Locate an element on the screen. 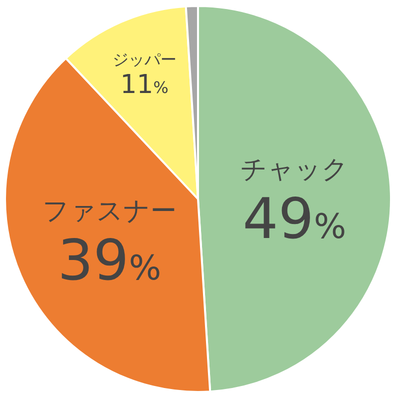 The image size is (396, 397). data-label: 49% is located at coordinates (294, 219).